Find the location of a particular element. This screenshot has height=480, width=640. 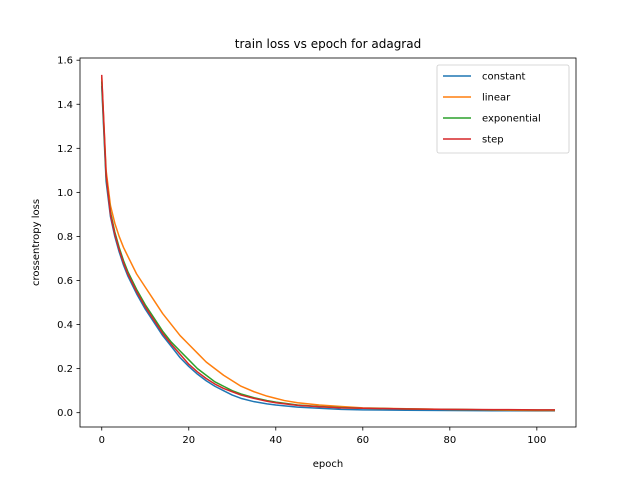

legend: constant linear exponential step is located at coordinates (503, 109).